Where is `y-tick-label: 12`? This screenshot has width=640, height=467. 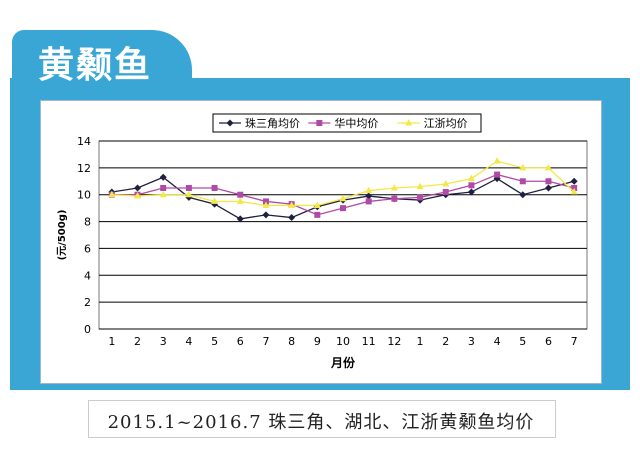
y-tick-label: 12 is located at coordinates (84, 168).